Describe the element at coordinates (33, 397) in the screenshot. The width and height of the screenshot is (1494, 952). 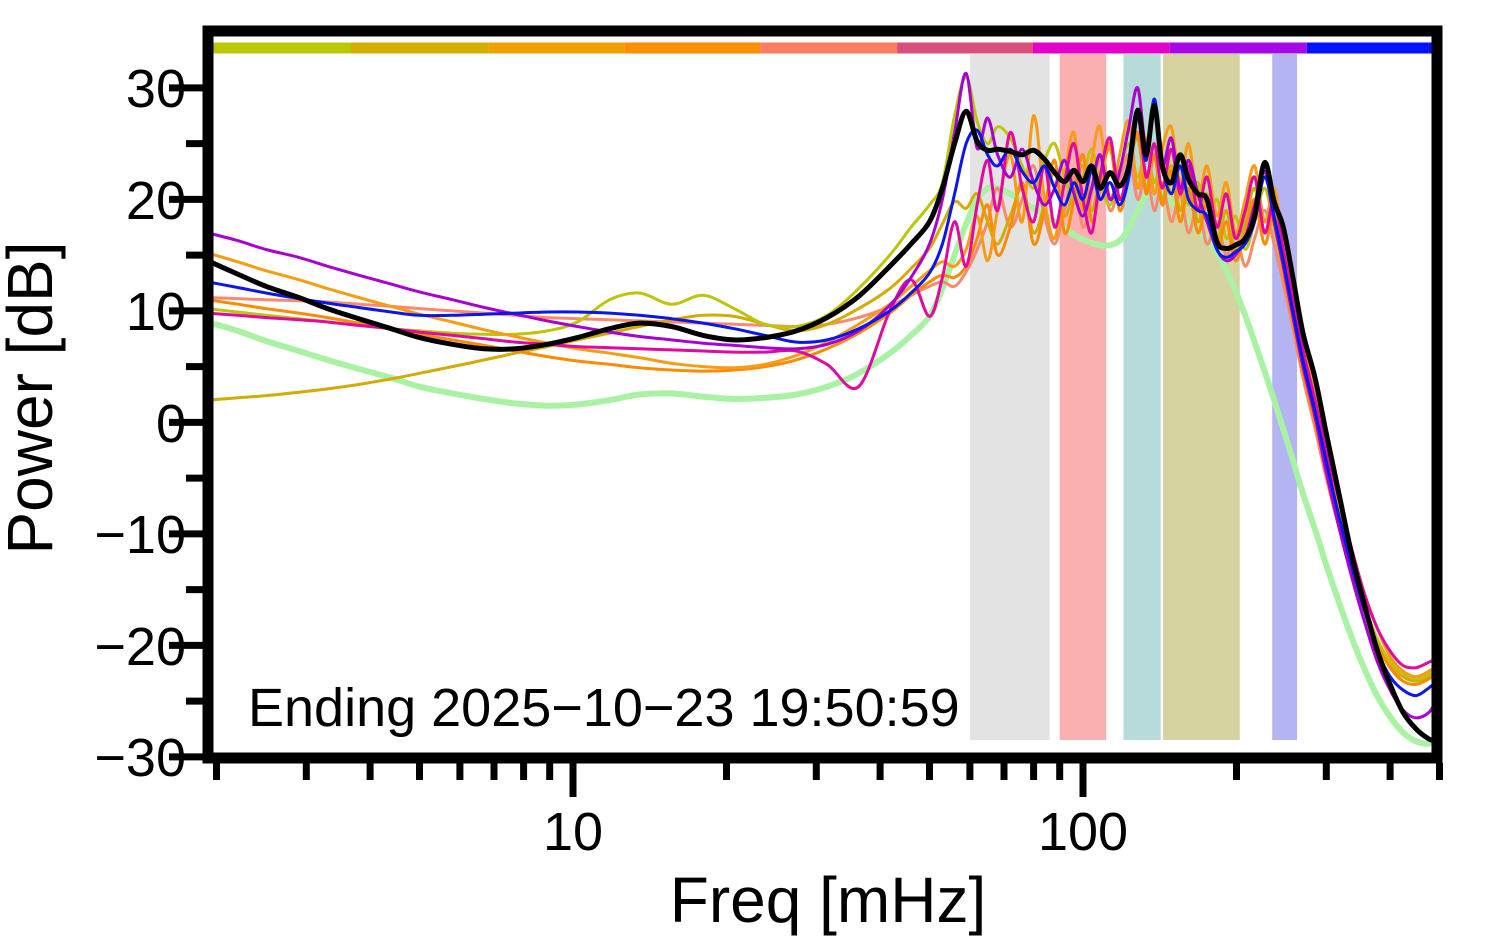
I see `y-axis-title: Power [dB]` at that location.